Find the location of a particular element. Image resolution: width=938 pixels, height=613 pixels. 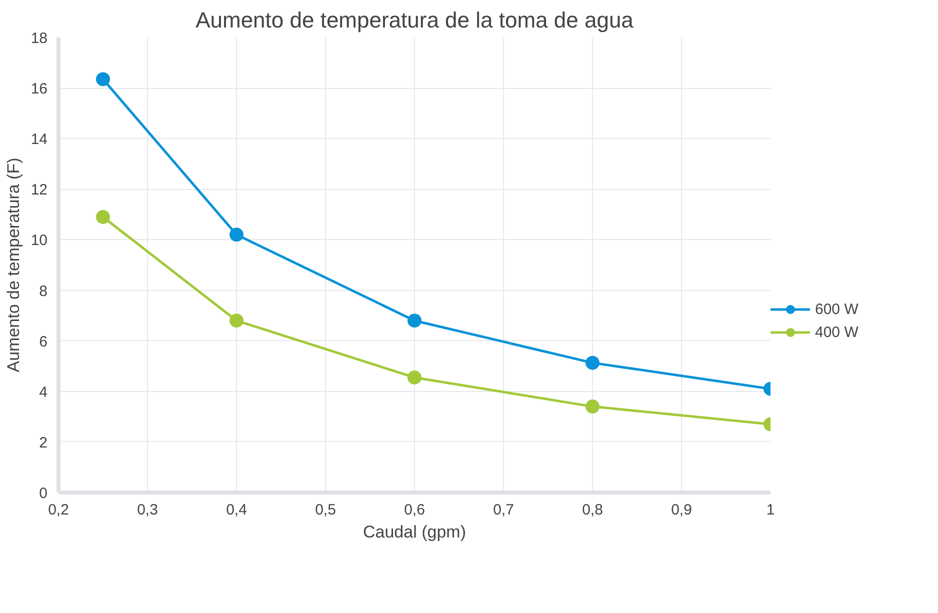

y-tick-label: 4 is located at coordinates (43, 392).